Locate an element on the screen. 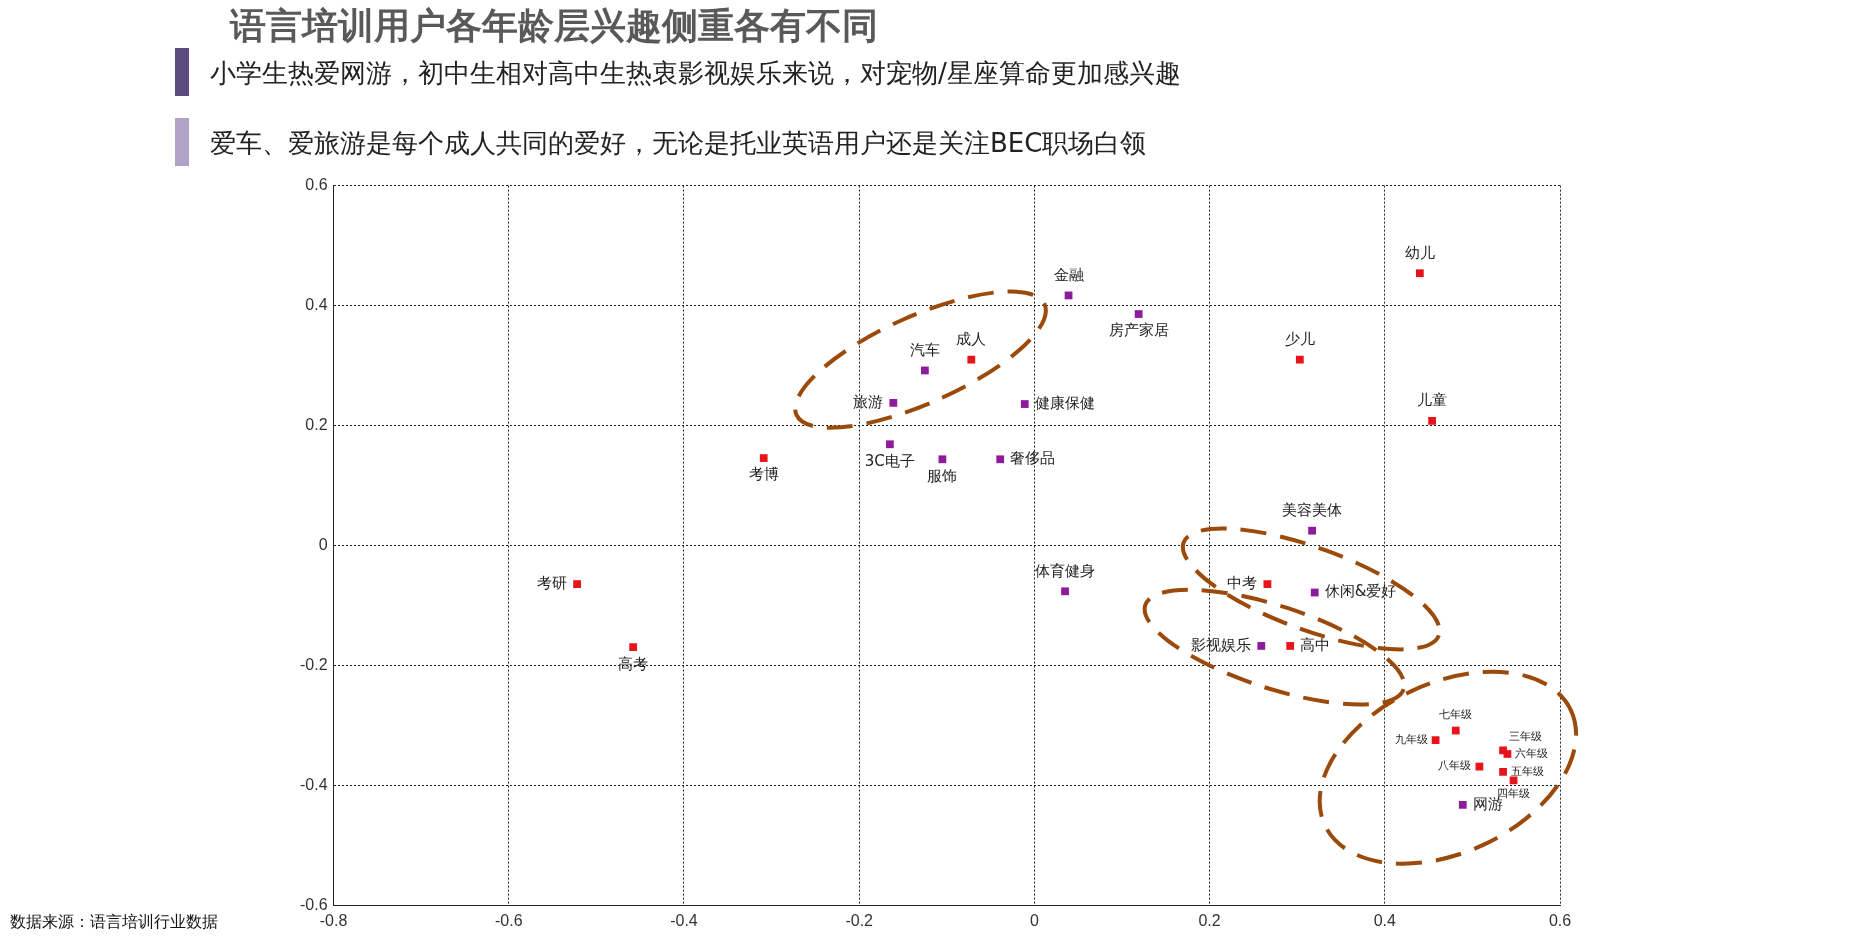 The width and height of the screenshot is (1849, 941). x-tick-label: -0.4 is located at coordinates (684, 920).